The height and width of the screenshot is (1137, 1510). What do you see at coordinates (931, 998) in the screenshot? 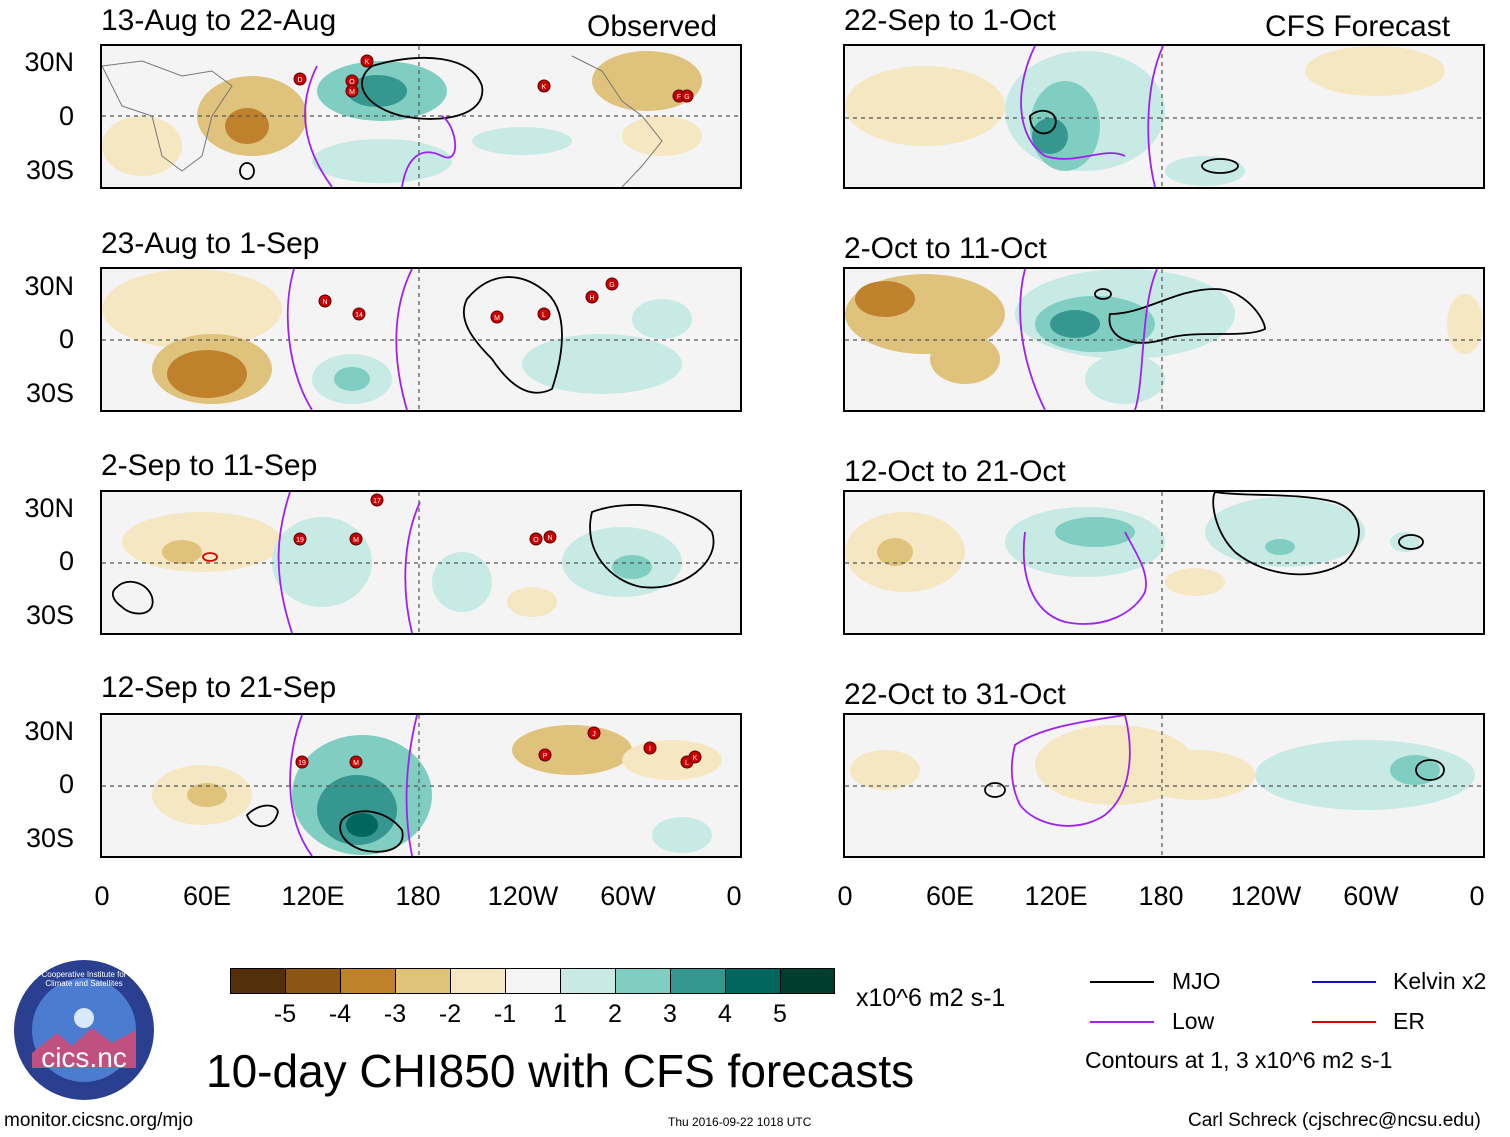
I see `colorbar-units: x10^6 m2 s-1` at bounding box center [931, 998].